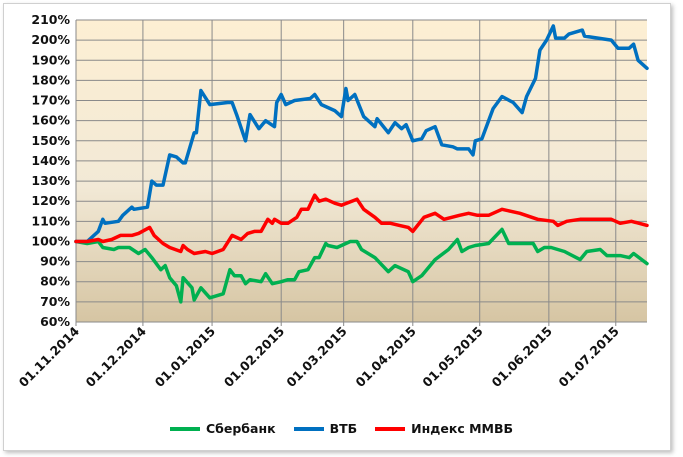 The width and height of the screenshot is (683, 457). Describe the element at coordinates (49, 356) in the screenshot. I see `x-tick-label: 01.11.2014` at that location.